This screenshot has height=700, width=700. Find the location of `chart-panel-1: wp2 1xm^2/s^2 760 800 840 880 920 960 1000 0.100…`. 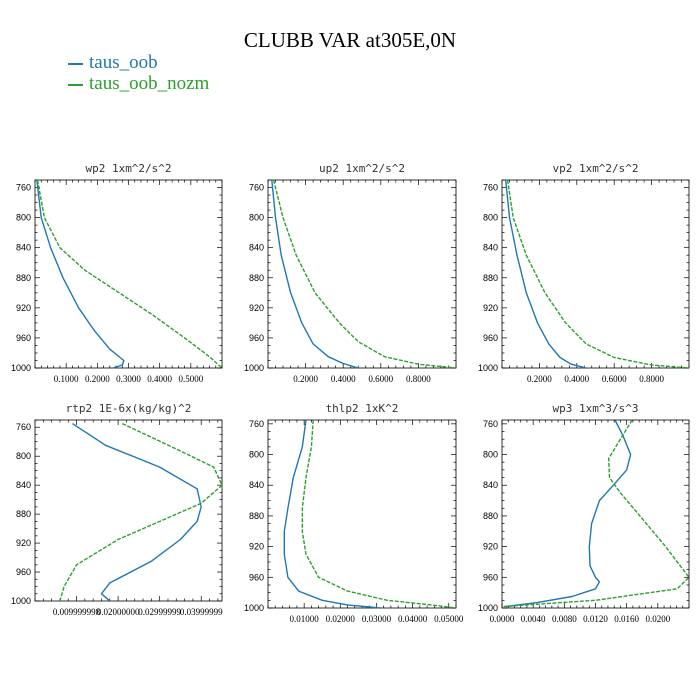

chart-panel-1: wp2 1xm^2/s^2 760 800 840 880 920 960 1000 0.100… is located at coordinates (117, 273).